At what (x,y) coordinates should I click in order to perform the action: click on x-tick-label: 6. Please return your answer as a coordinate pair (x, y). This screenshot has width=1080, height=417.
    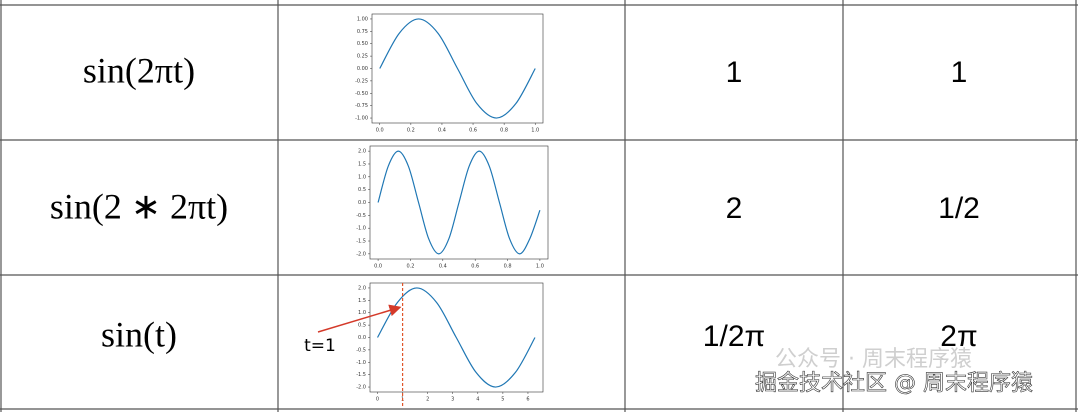
    Looking at the image, I should click on (527, 400).